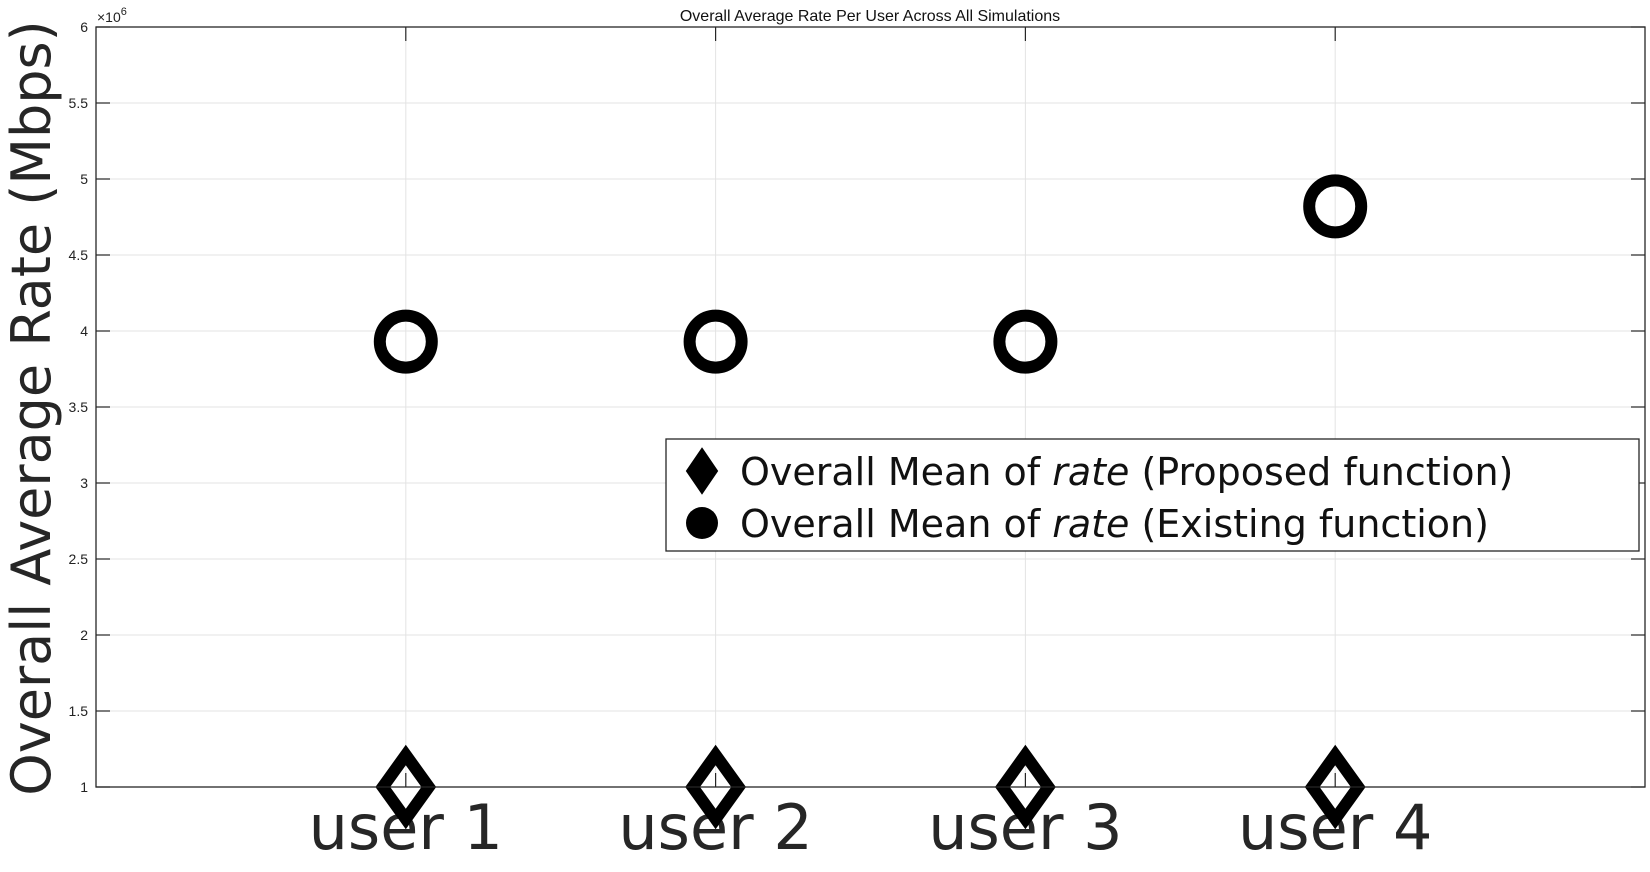  I want to click on y-tick-label: 1.5, so click(79, 711).